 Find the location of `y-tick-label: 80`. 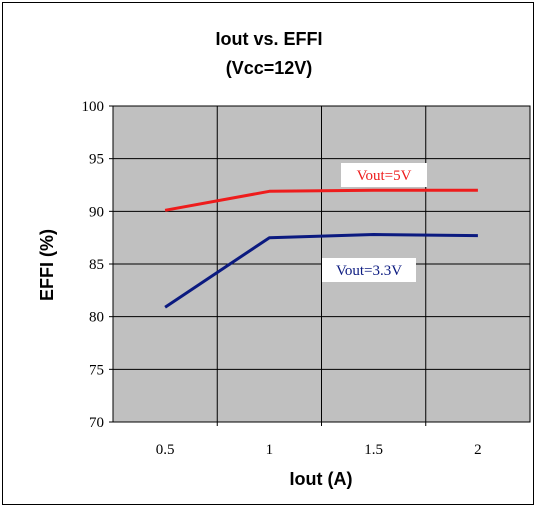

y-tick-label: 80 is located at coordinates (96, 318).